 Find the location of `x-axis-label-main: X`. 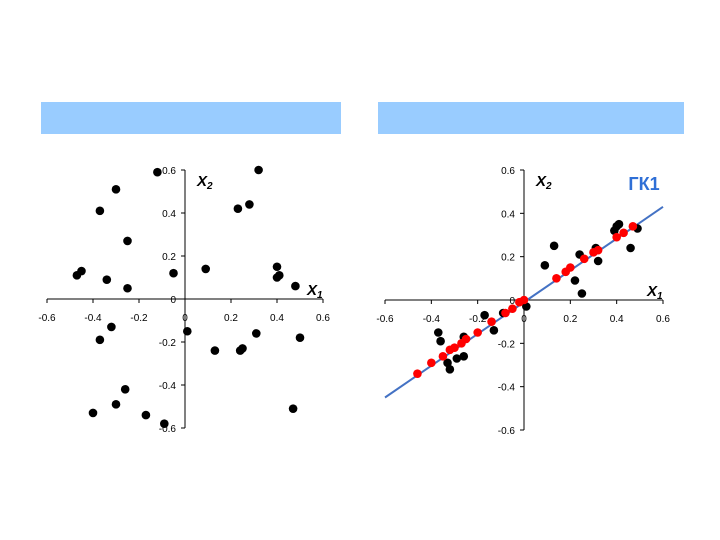

x-axis-label-main: X is located at coordinates (652, 291).